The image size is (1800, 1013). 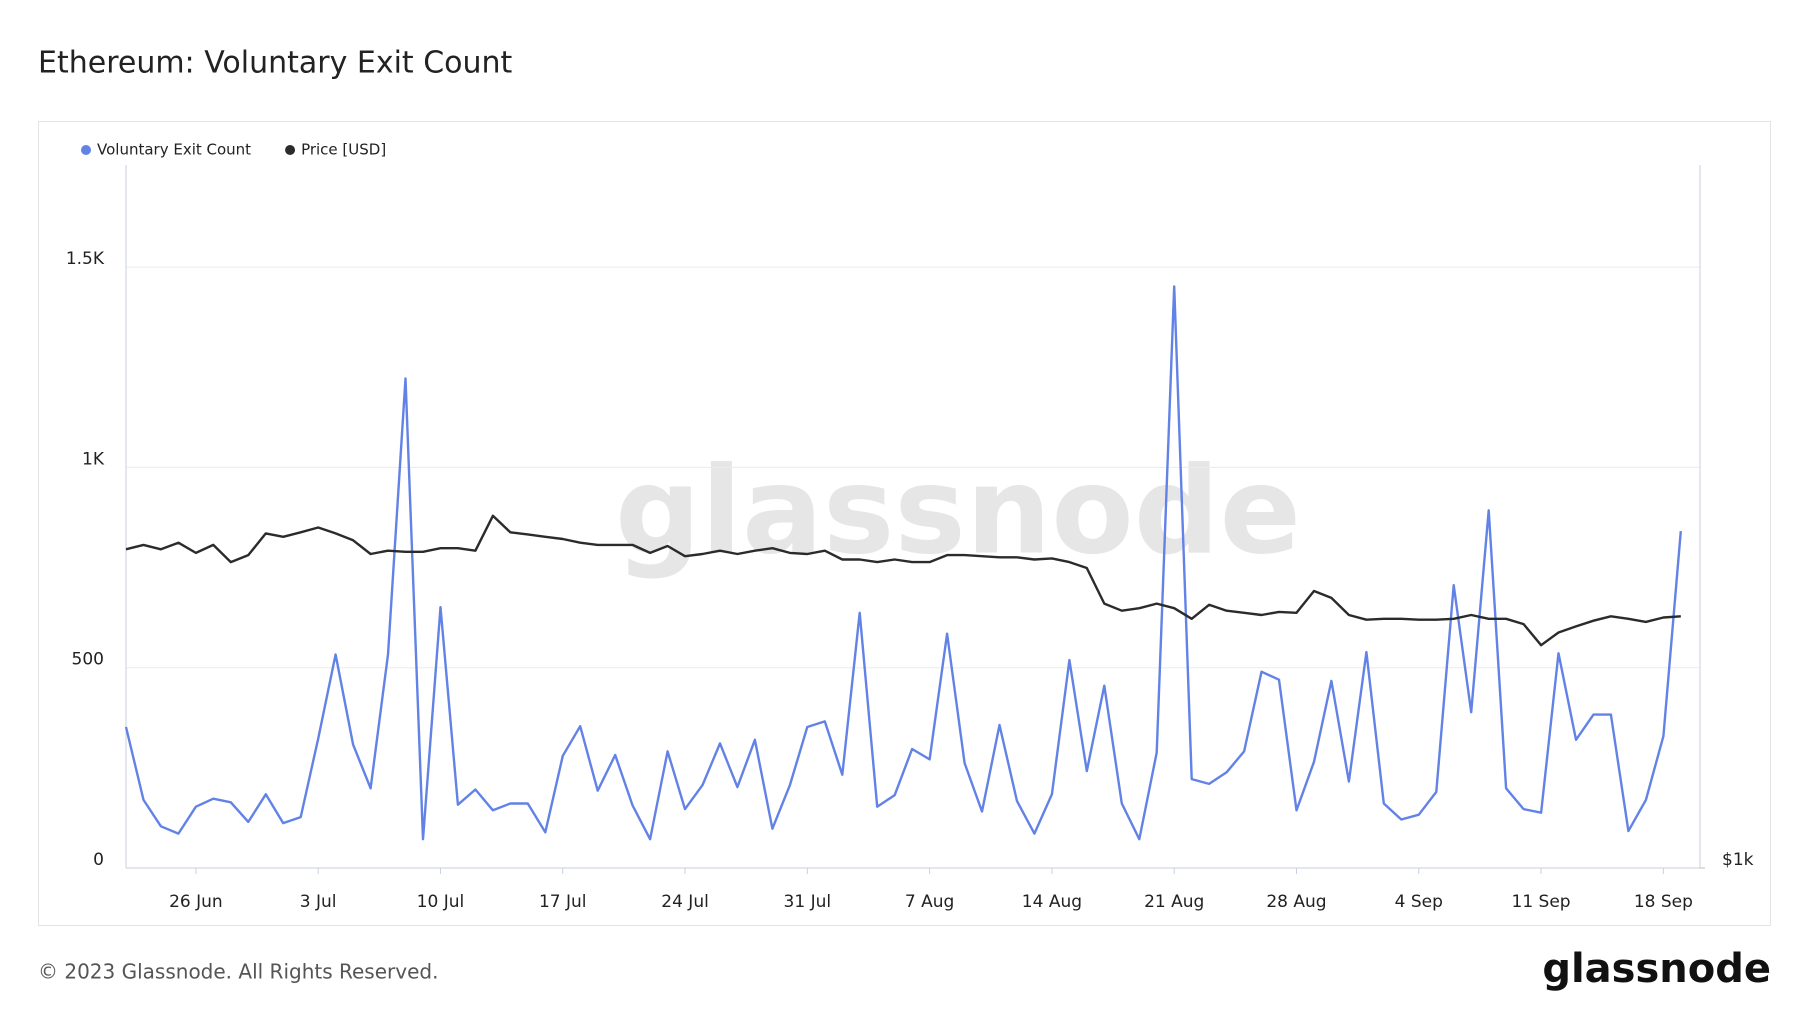 I want to click on x-tick-label: 11 Sep, so click(x=1541, y=902).